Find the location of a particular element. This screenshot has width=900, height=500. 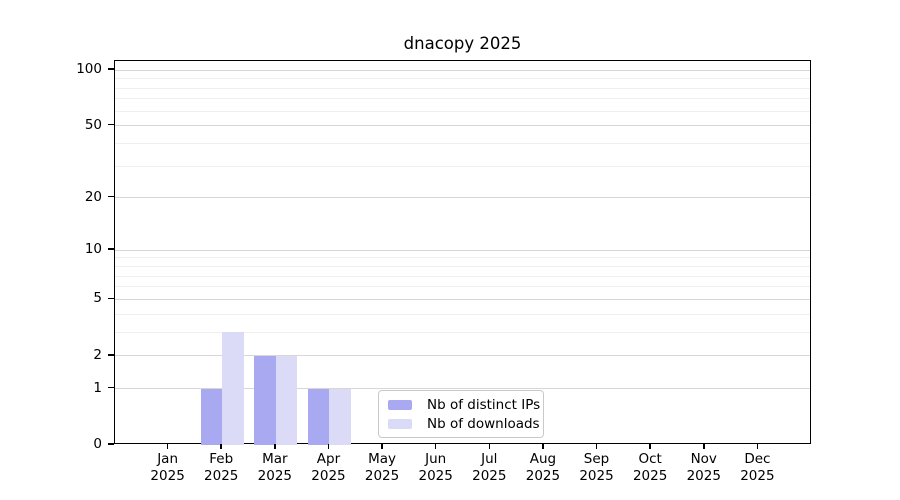

x-tick-month: Nov is located at coordinates (703, 459).